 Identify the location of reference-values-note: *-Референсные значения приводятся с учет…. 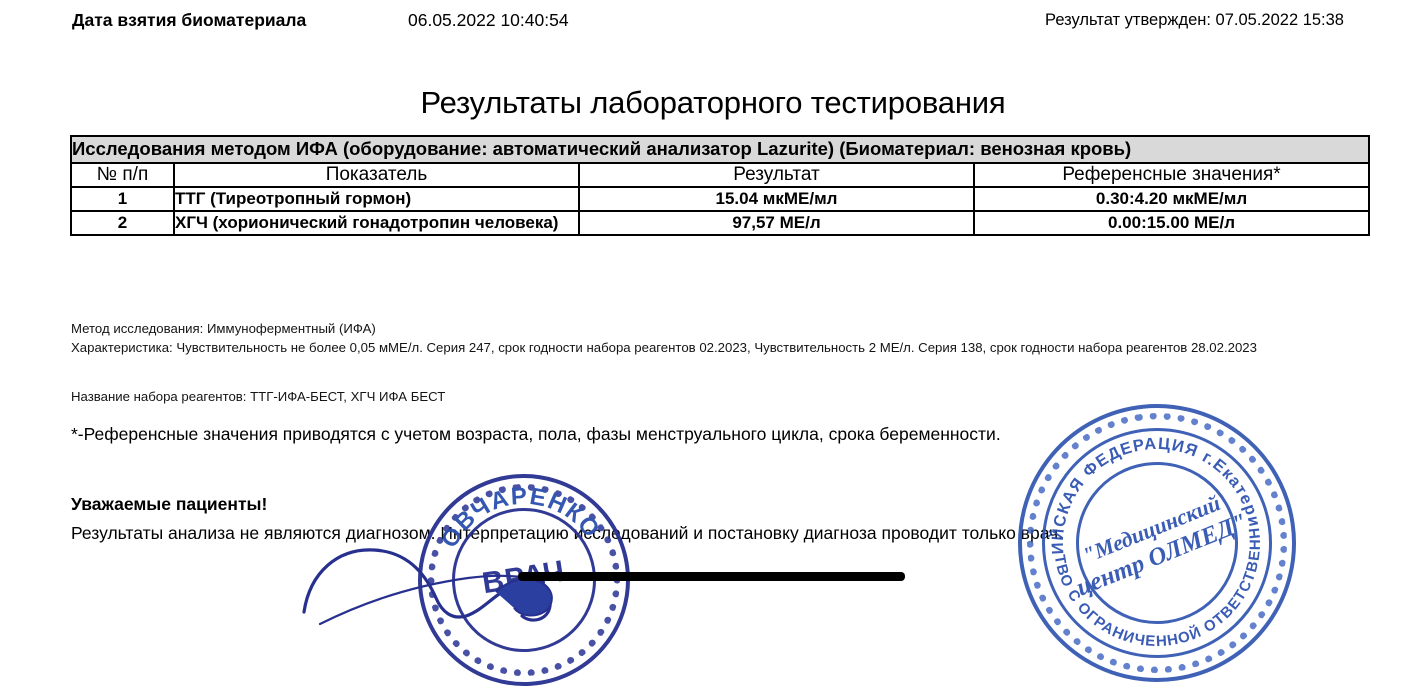
(536, 434).